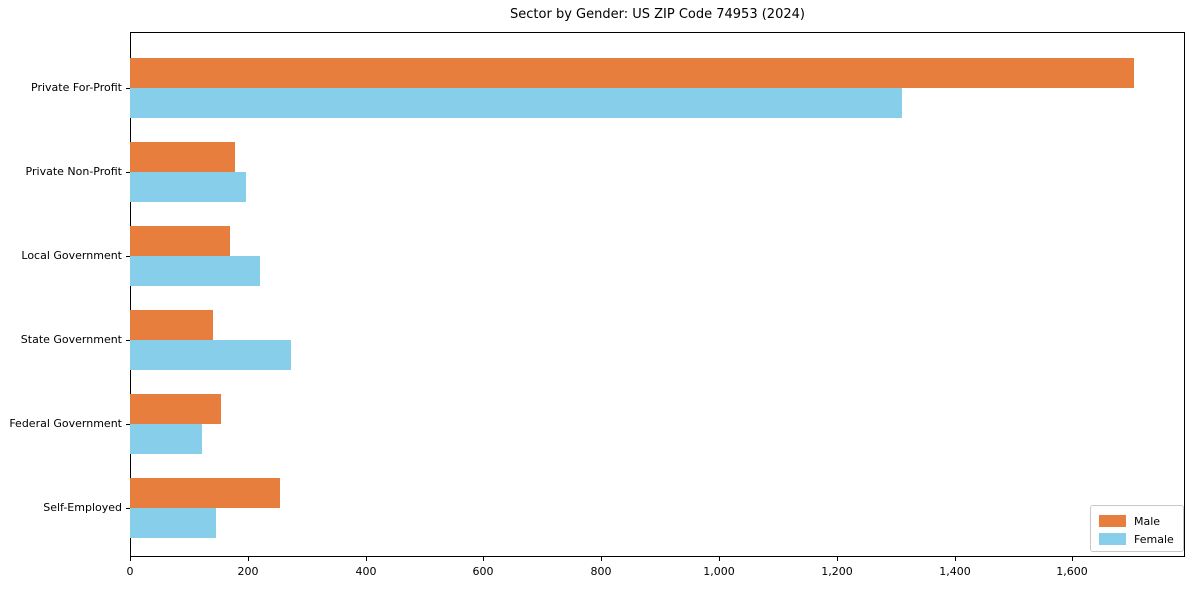  Describe the element at coordinates (632, 73) in the screenshot. I see `bar-male-private-for-profit` at that location.